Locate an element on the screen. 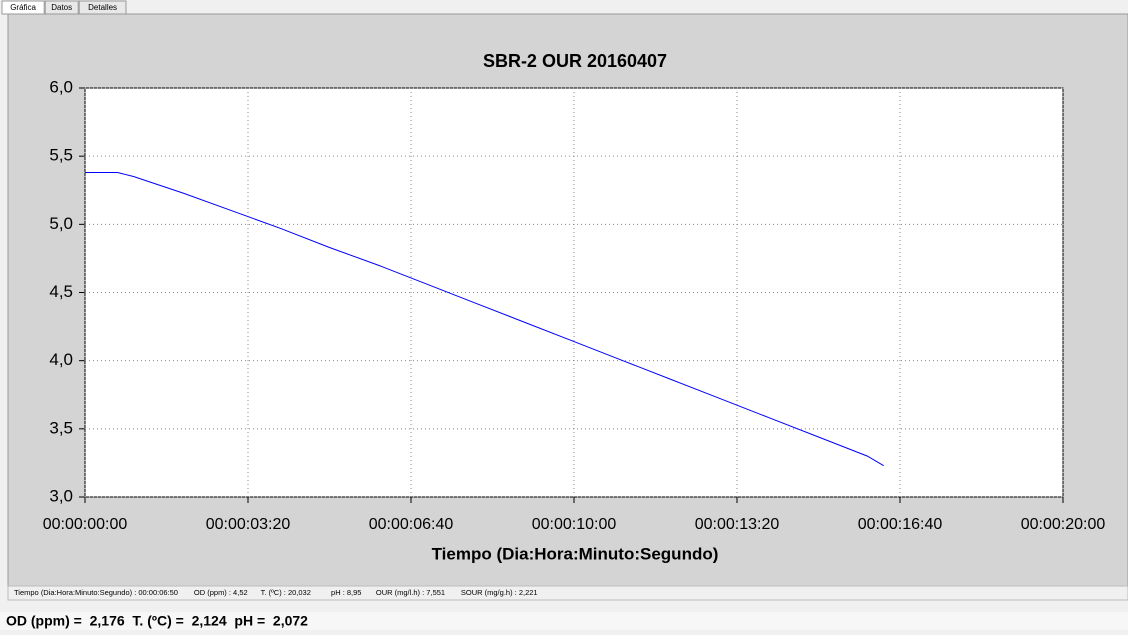  status-item: OUR (mg/l.h) : 7,551 is located at coordinates (410, 592).